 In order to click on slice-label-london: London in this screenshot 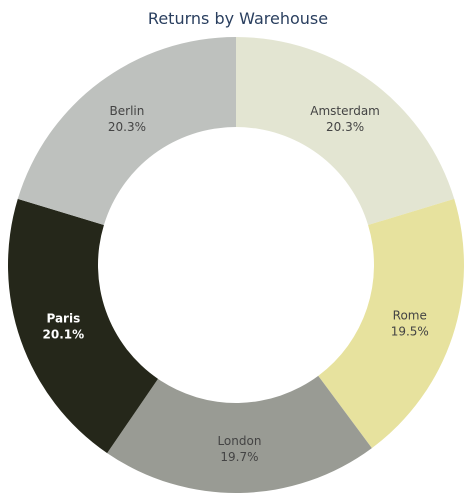, I will do `click(239, 441)`.